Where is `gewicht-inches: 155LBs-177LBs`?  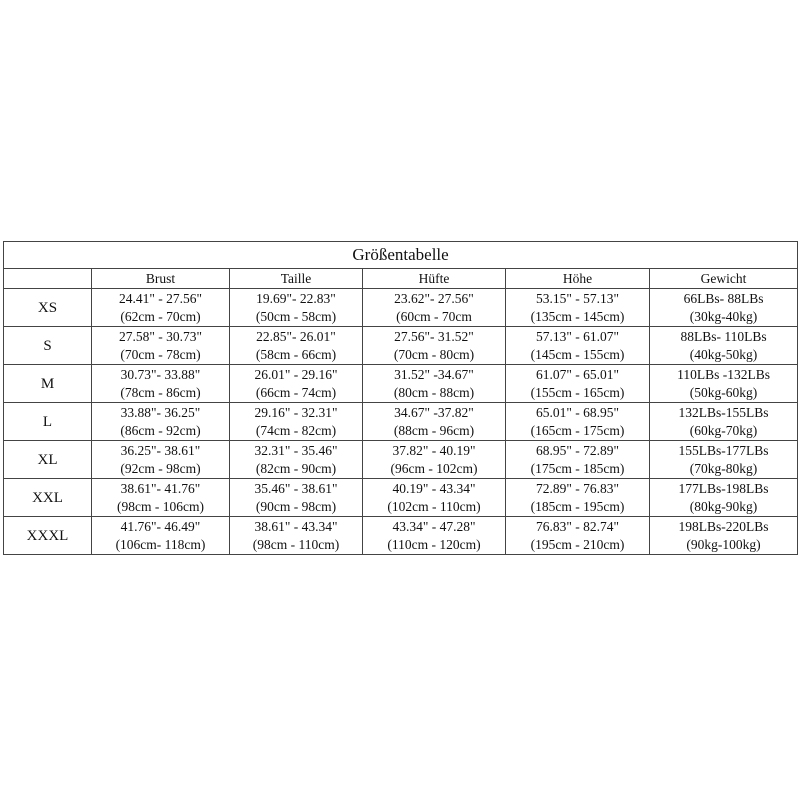
gewicht-inches: 155LBs-177LBs is located at coordinates (723, 450).